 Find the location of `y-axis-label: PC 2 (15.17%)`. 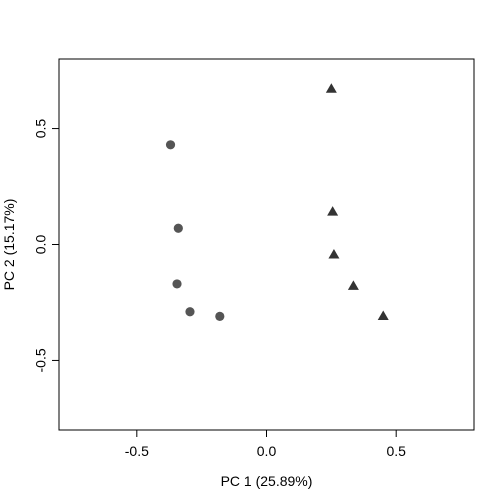

y-axis-label: PC 2 (15.17%) is located at coordinates (9, 245).